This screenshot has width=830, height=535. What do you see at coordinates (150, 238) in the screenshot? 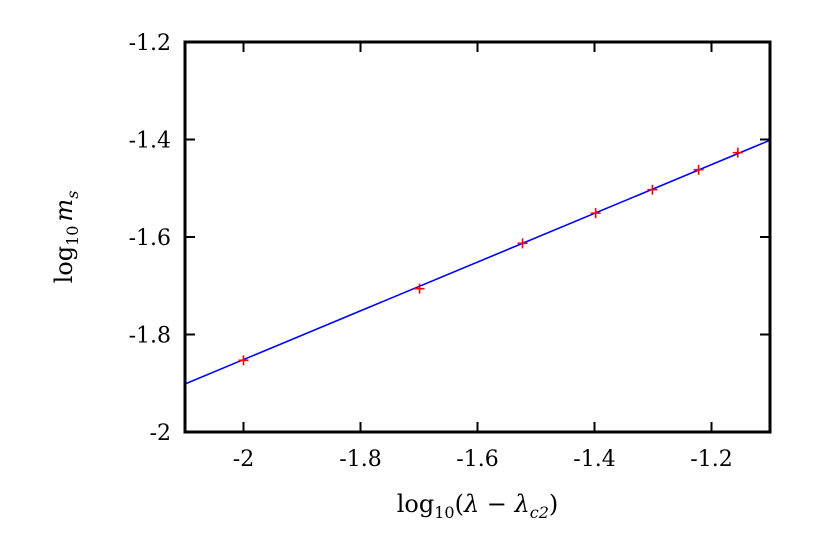
I see `y-tick-label: -1.6` at bounding box center [150, 238].